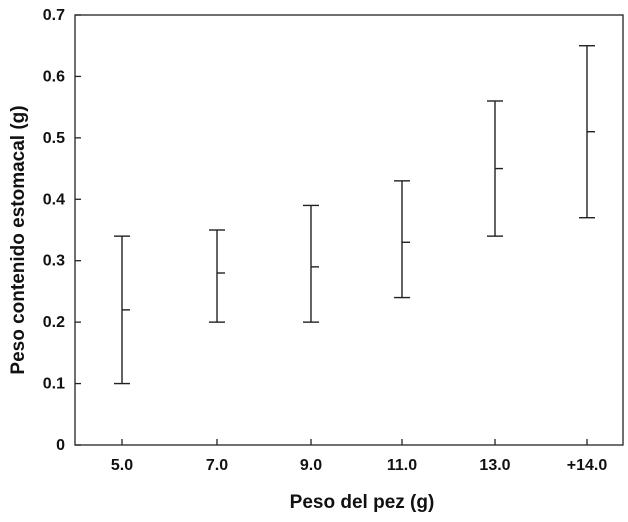 This screenshot has width=628, height=522. What do you see at coordinates (18, 239) in the screenshot?
I see `y-axis-title: Peso contenido estomacal (g)` at bounding box center [18, 239].